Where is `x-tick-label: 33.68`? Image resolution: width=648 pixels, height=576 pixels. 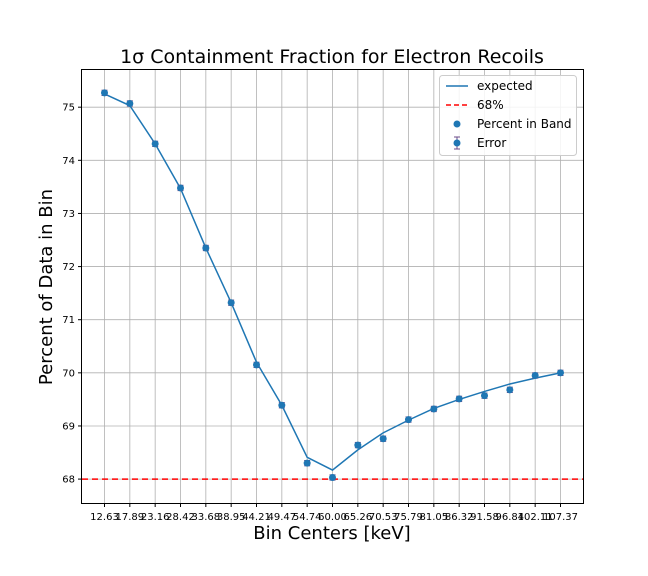
x-tick-label: 33.68 is located at coordinates (206, 517).